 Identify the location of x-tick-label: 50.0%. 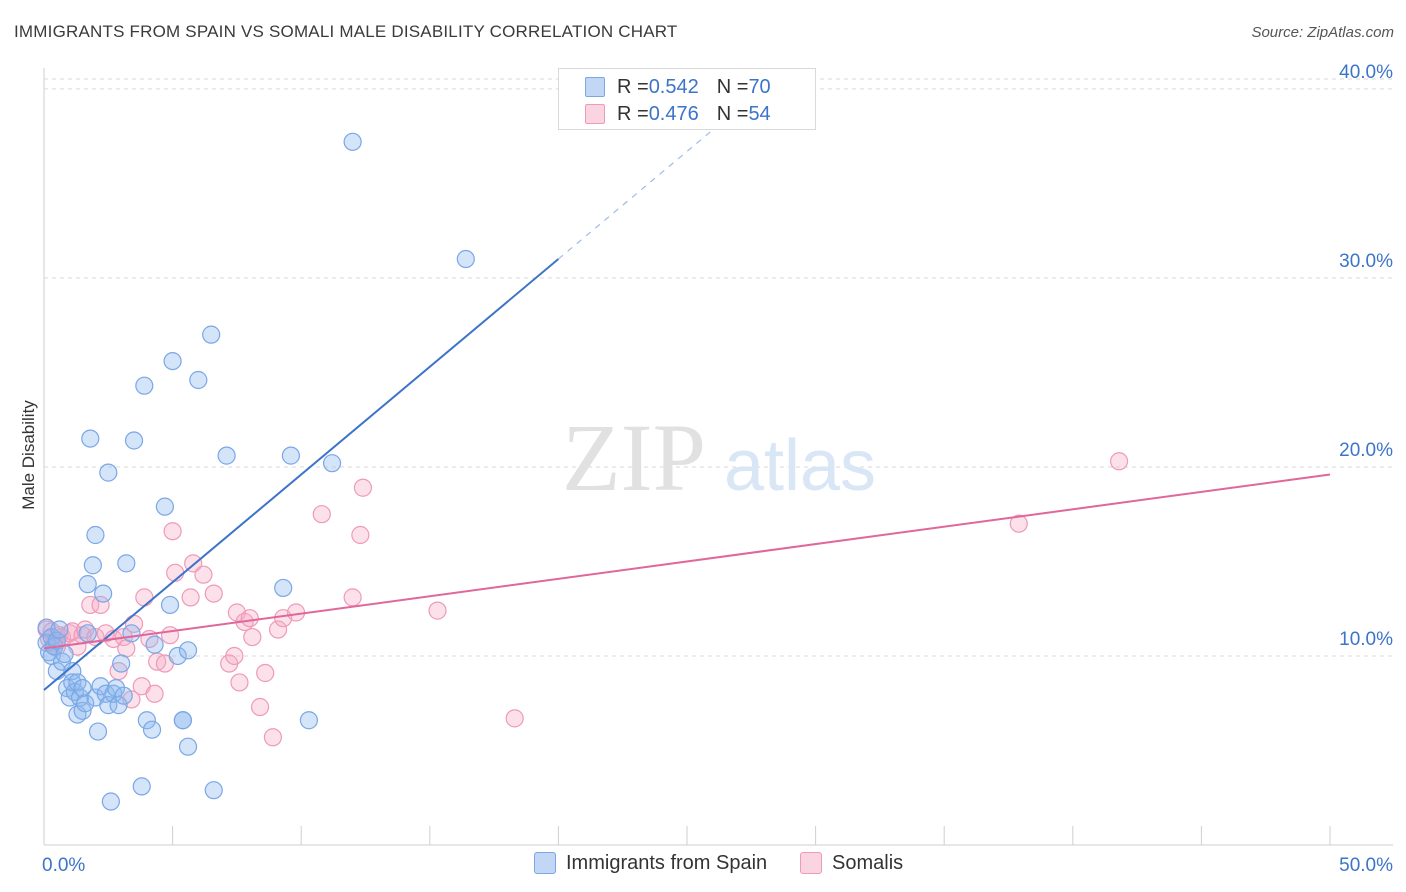
(1366, 865).